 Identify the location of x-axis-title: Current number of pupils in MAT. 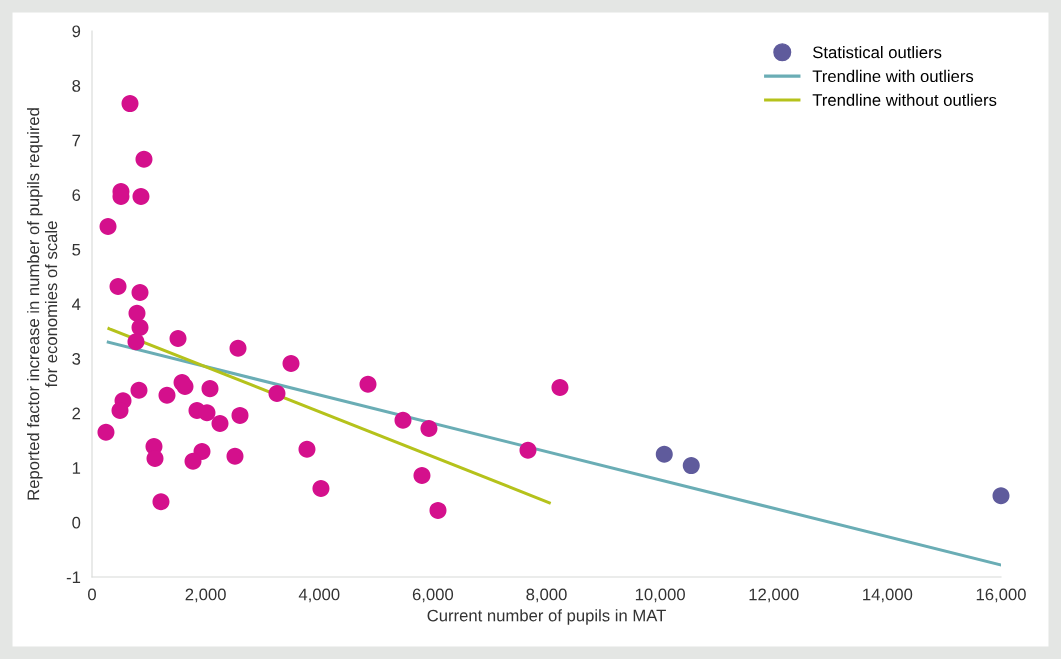
(546, 617).